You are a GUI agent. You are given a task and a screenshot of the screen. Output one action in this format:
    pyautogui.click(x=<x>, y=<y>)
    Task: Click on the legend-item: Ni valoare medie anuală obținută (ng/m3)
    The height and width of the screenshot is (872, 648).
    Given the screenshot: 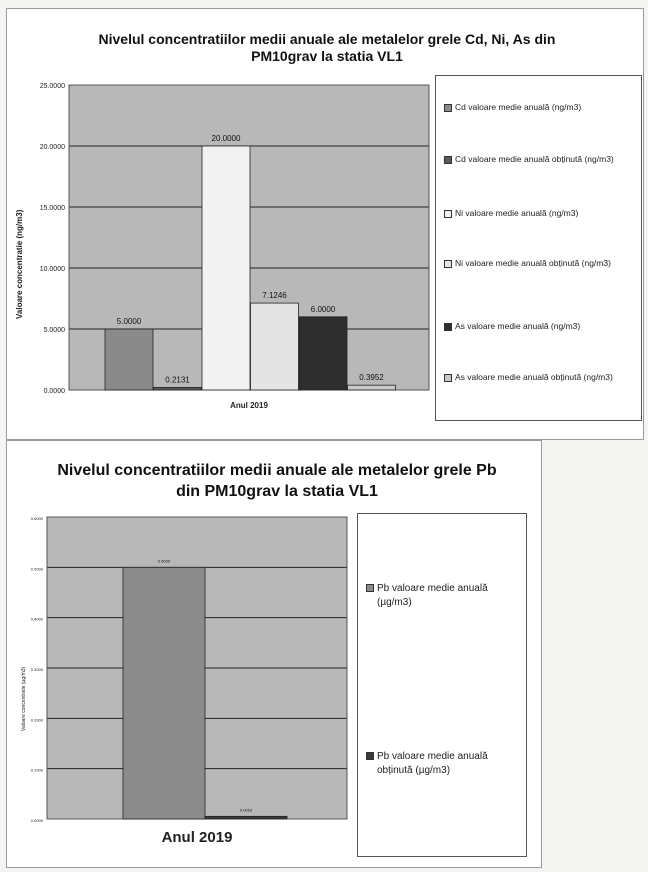 What is the action you would take?
    pyautogui.click(x=538, y=263)
    